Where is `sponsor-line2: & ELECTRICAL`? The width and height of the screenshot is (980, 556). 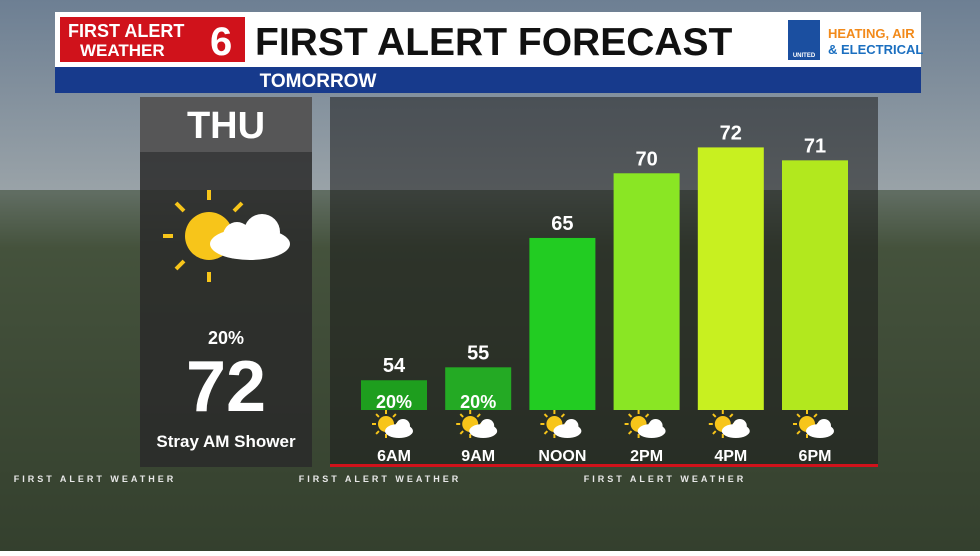
sponsor-line2: & ELECTRICAL is located at coordinates (875, 49).